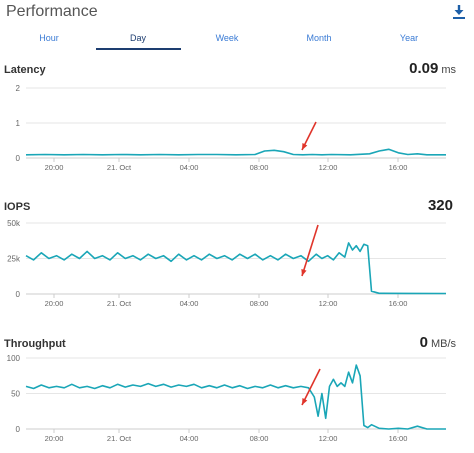  I want to click on iops-title: IOPS, so click(17, 207).